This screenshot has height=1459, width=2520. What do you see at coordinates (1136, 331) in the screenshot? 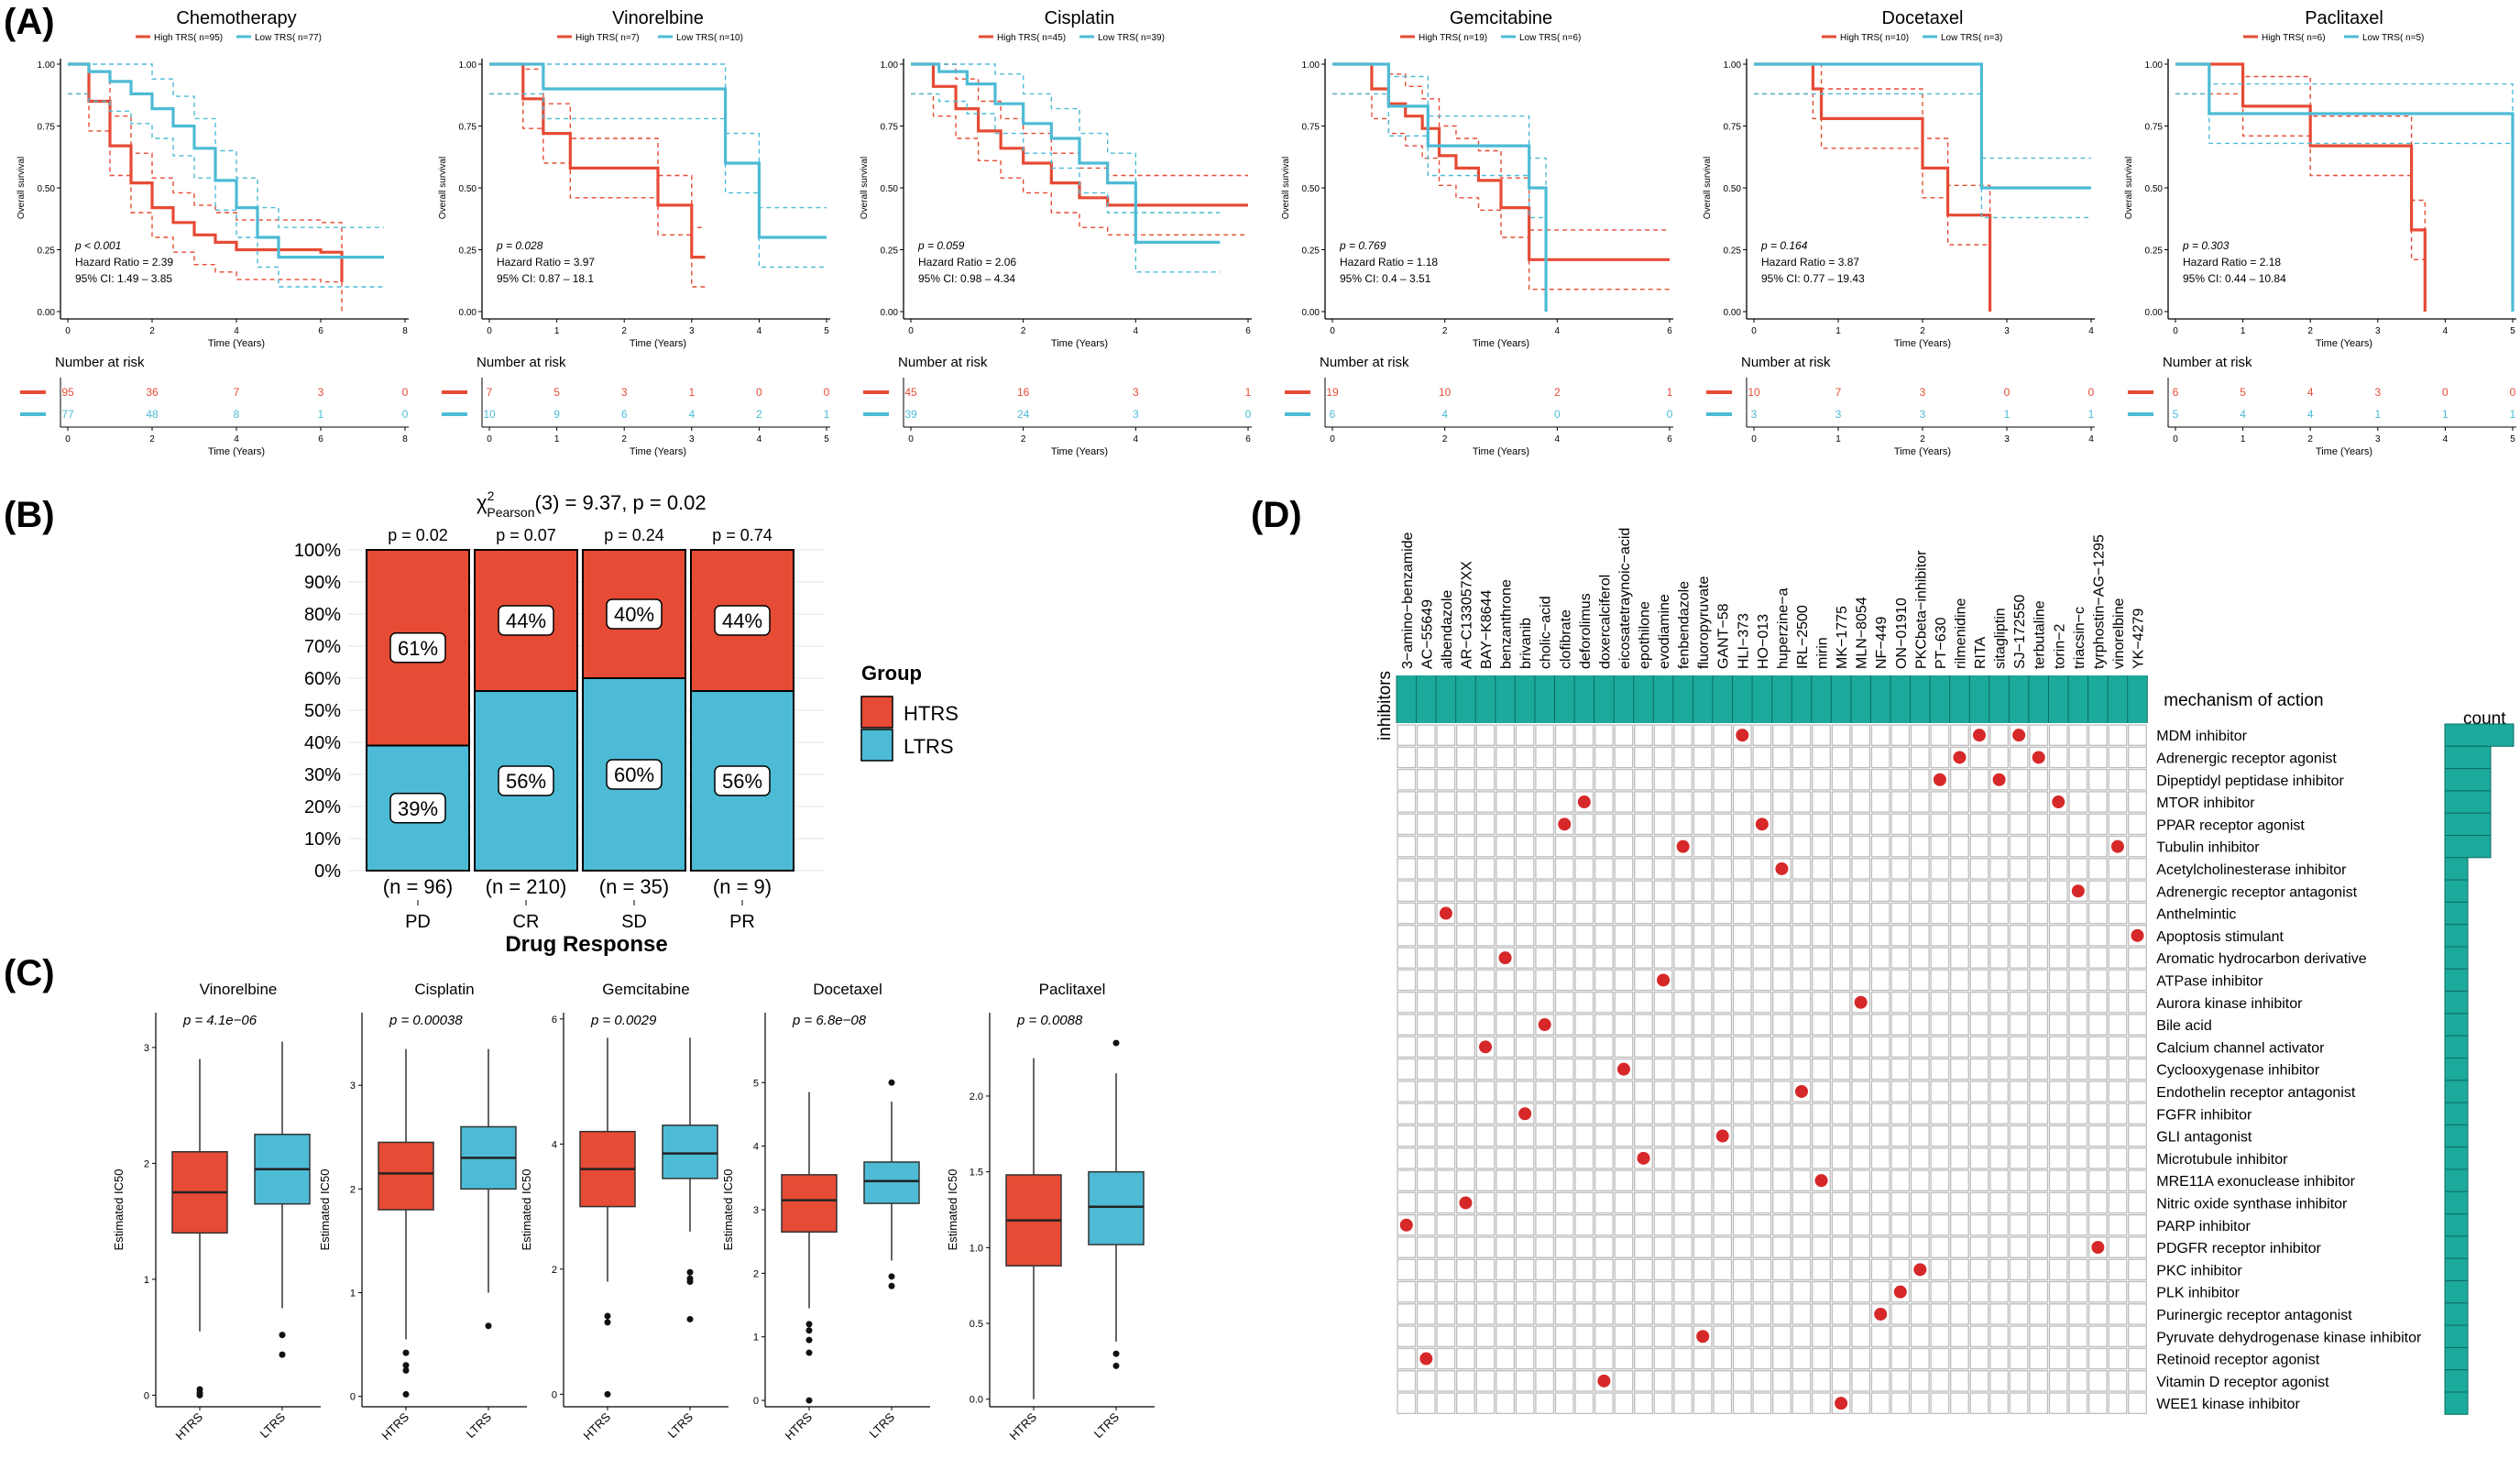
I see `km-x-tick-label: 4` at bounding box center [1136, 331].